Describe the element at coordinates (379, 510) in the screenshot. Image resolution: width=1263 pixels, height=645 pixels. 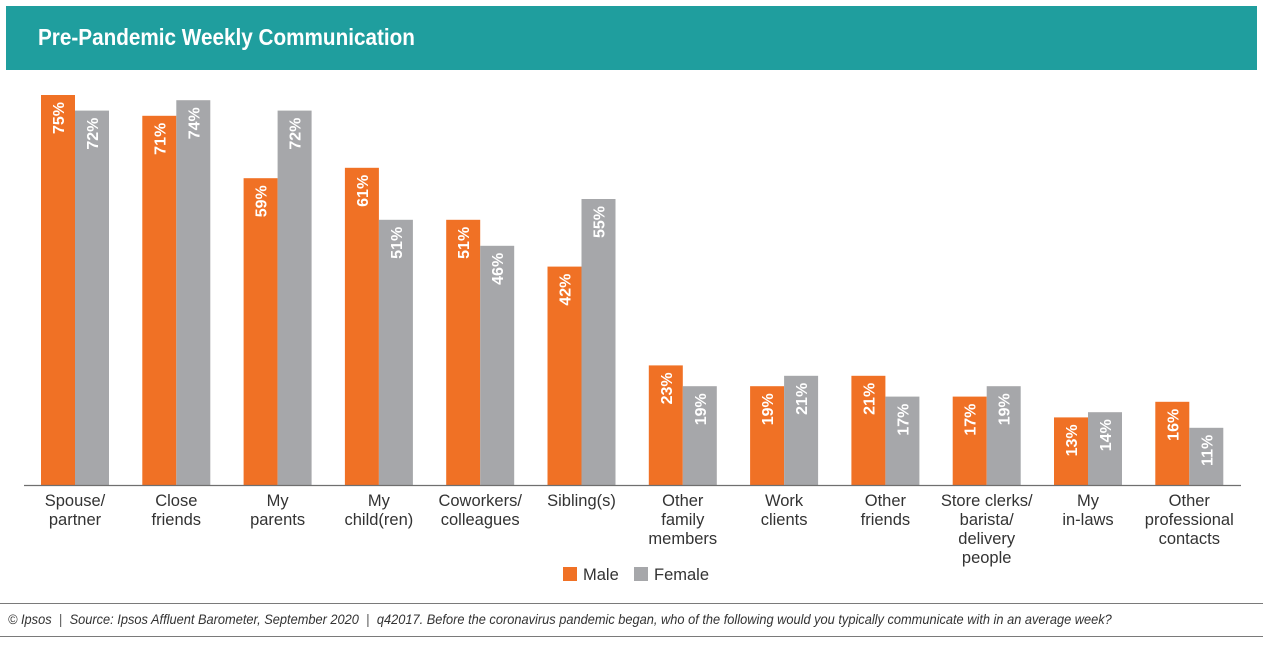
I see `category-label-3: My child(ren)` at that location.